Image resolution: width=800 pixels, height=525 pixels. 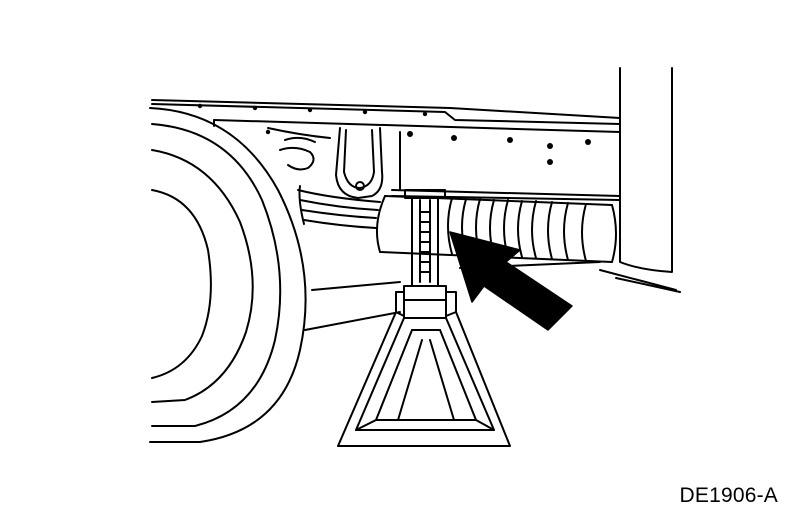 What do you see at coordinates (424, 318) in the screenshot?
I see `jack-stand` at bounding box center [424, 318].